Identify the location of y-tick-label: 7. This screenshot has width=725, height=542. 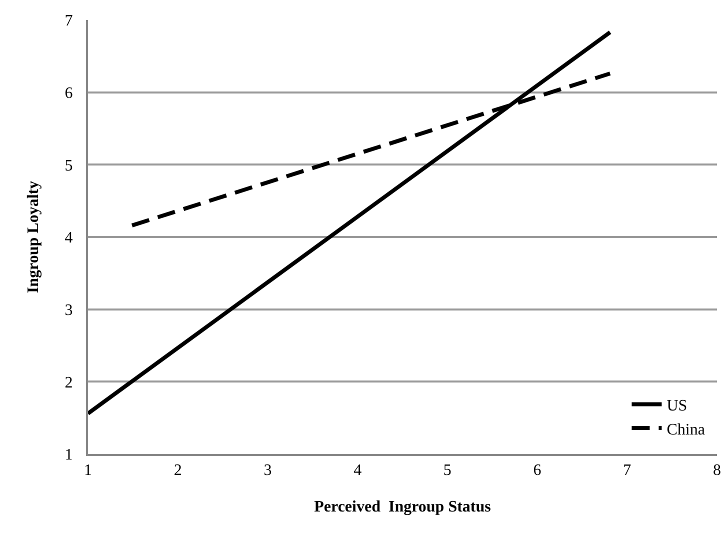
(68, 21).